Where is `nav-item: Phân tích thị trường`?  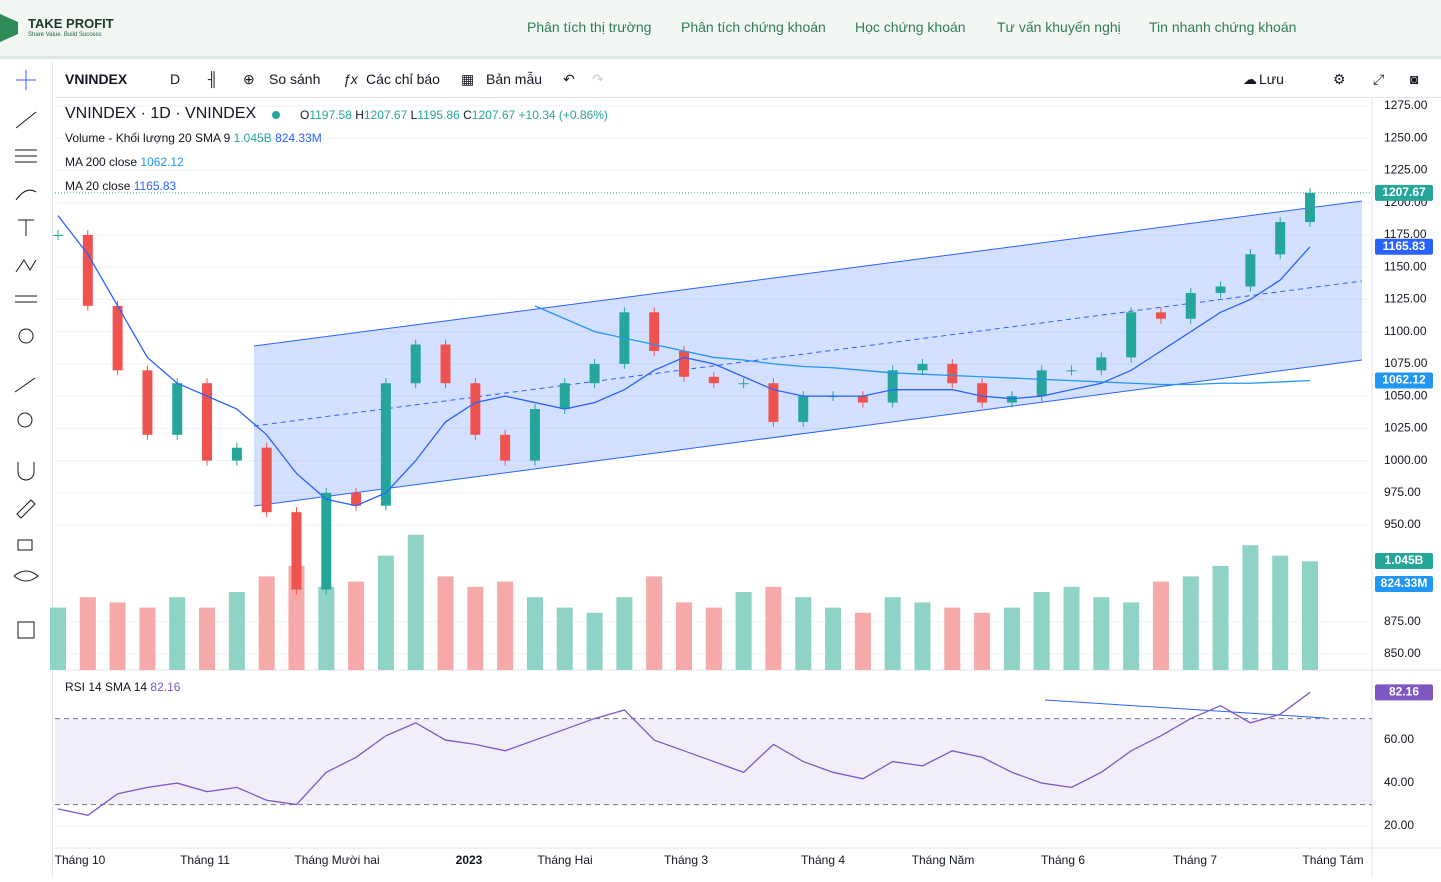 nav-item: Phân tích thị trường is located at coordinates (589, 27).